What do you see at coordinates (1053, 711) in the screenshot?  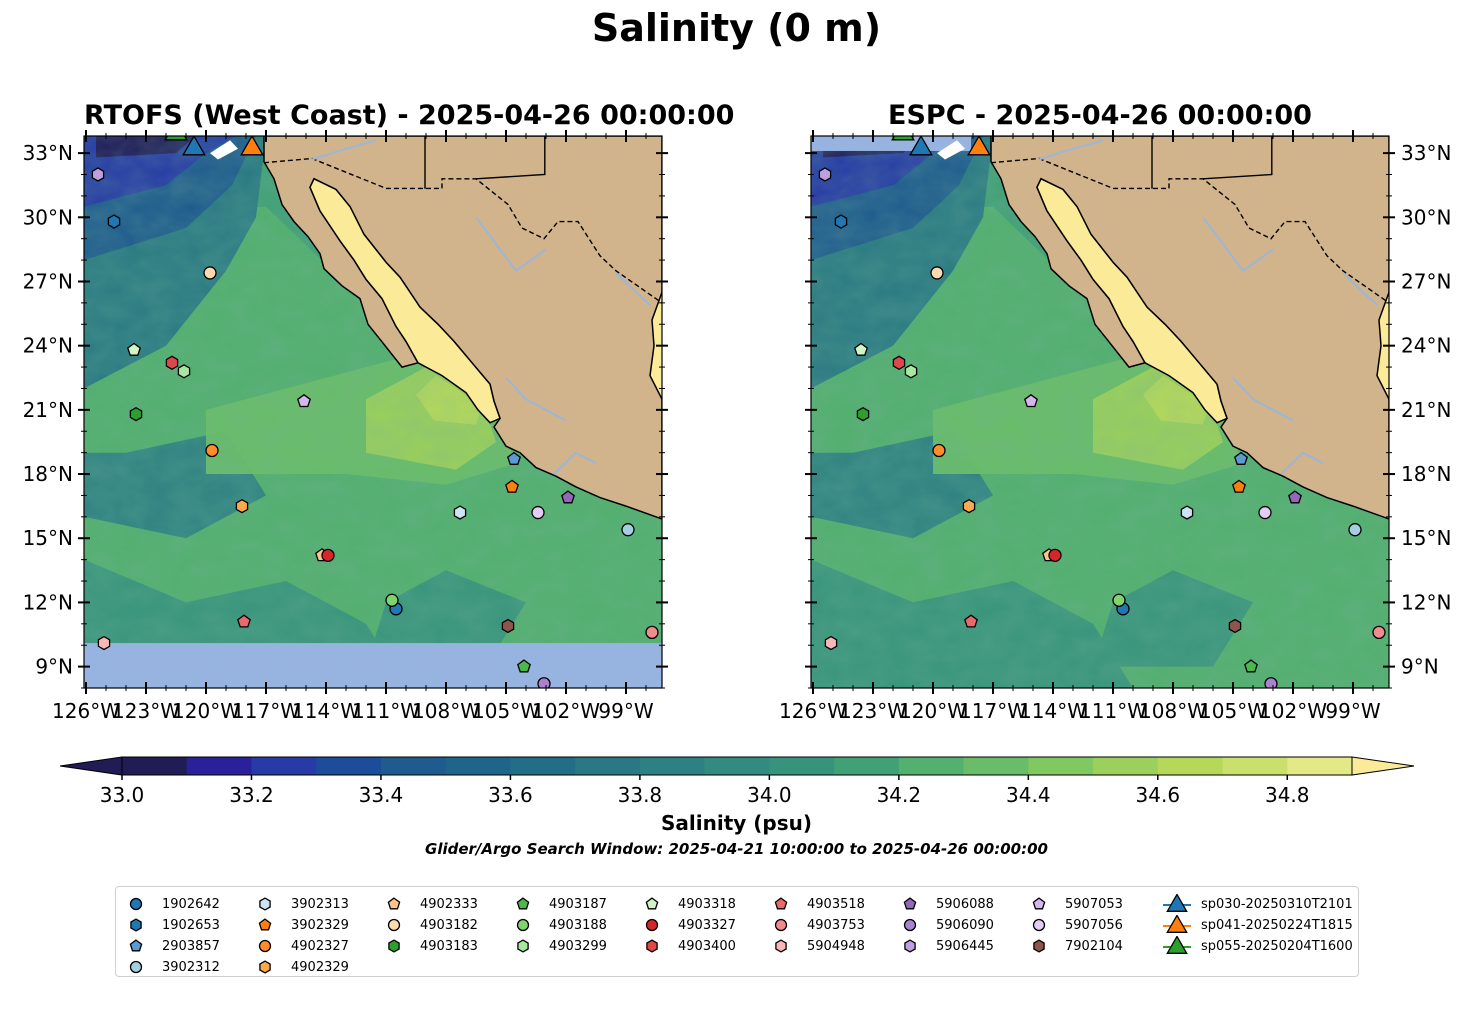 I see `lon-tick-label: 114°W` at bounding box center [1053, 711].